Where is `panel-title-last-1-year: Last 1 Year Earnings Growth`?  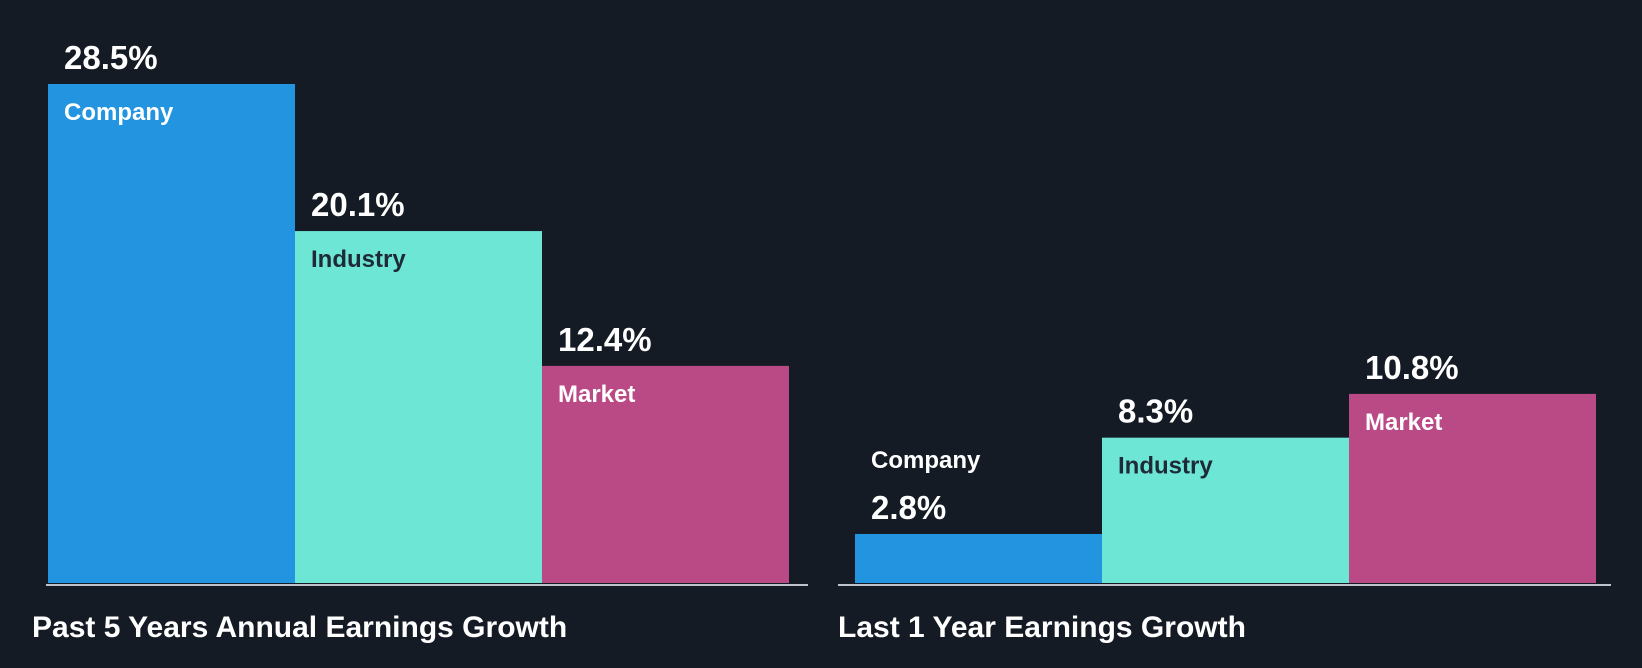 panel-title-last-1-year: Last 1 Year Earnings Growth is located at coordinates (1042, 627).